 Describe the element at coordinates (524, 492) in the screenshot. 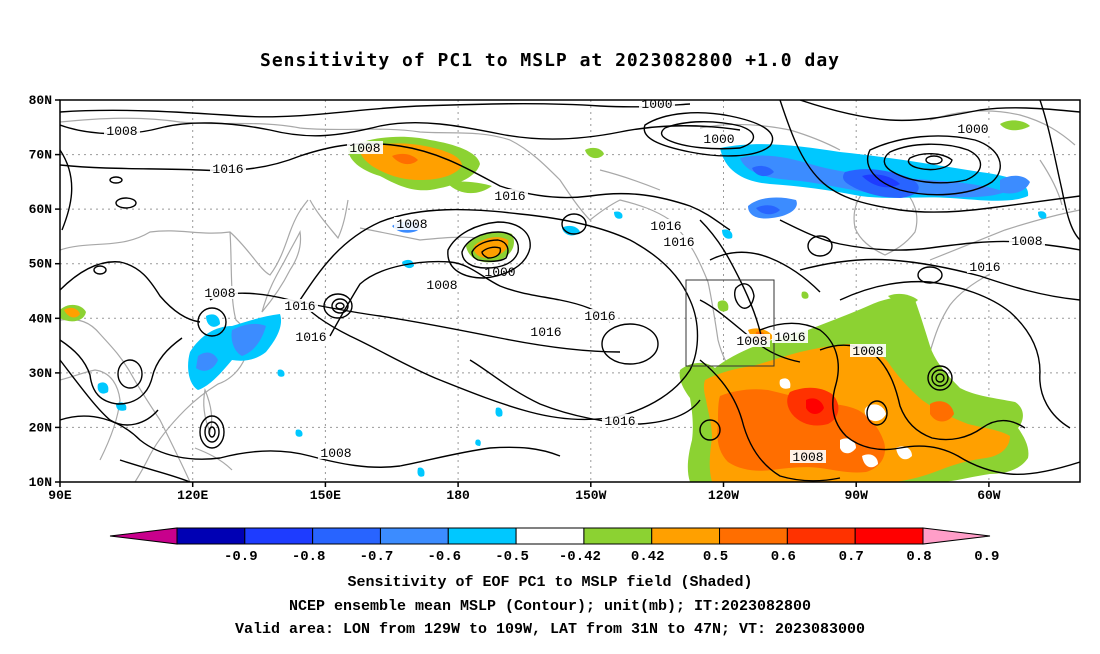

I see `longitude-axis: 90E 120E 150E 180 150W 120W 90W 60W` at that location.